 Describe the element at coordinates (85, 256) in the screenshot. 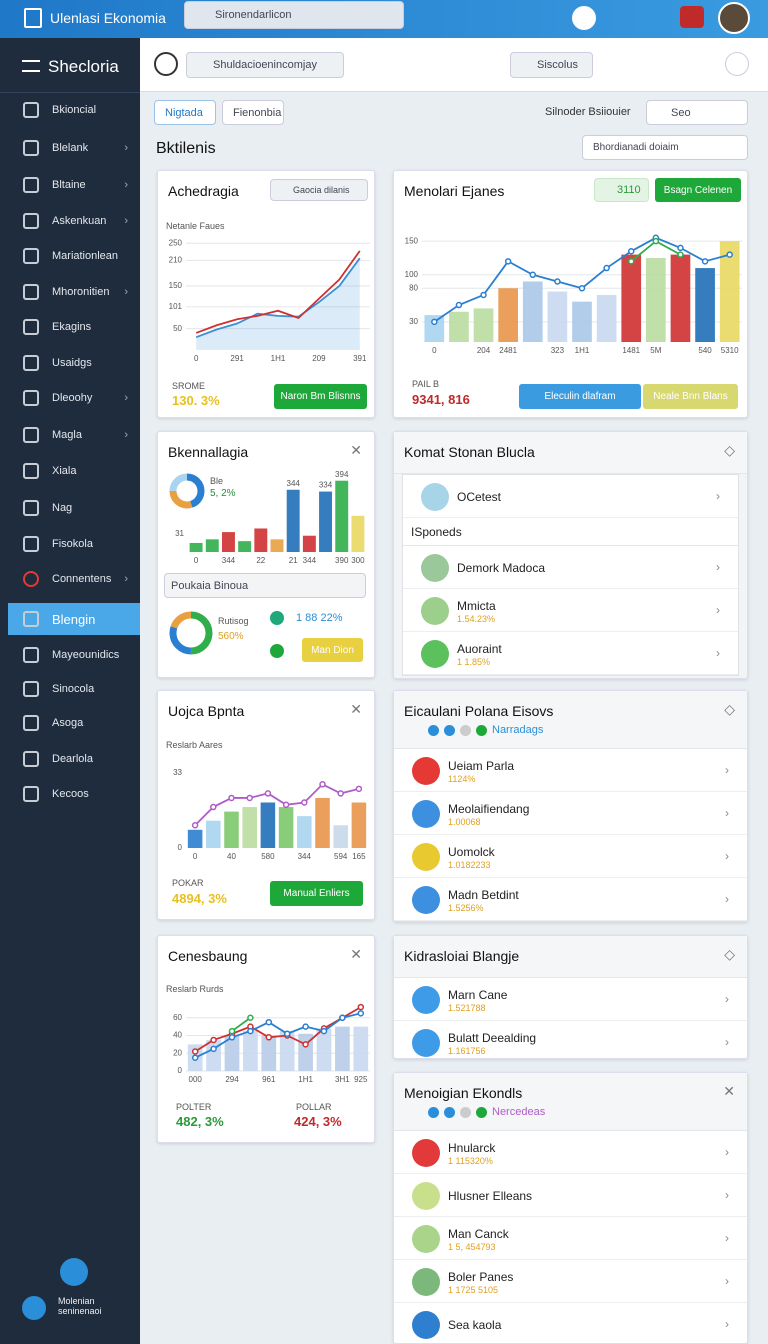

I see `nav-label: Mariationlean` at that location.